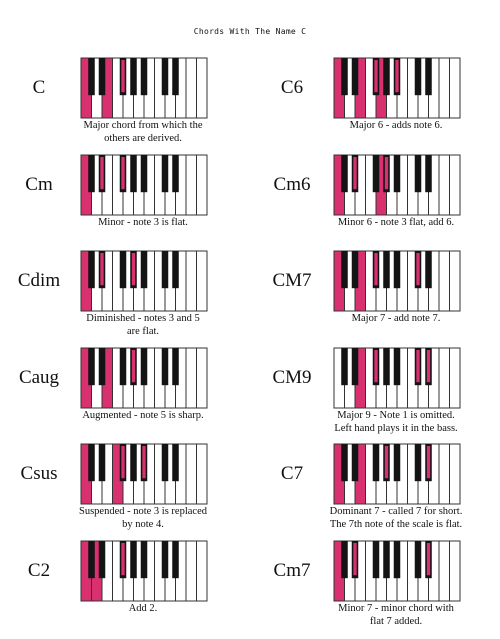  What do you see at coordinates (39, 280) in the screenshot?
I see `chord-name: Cdim` at bounding box center [39, 280].